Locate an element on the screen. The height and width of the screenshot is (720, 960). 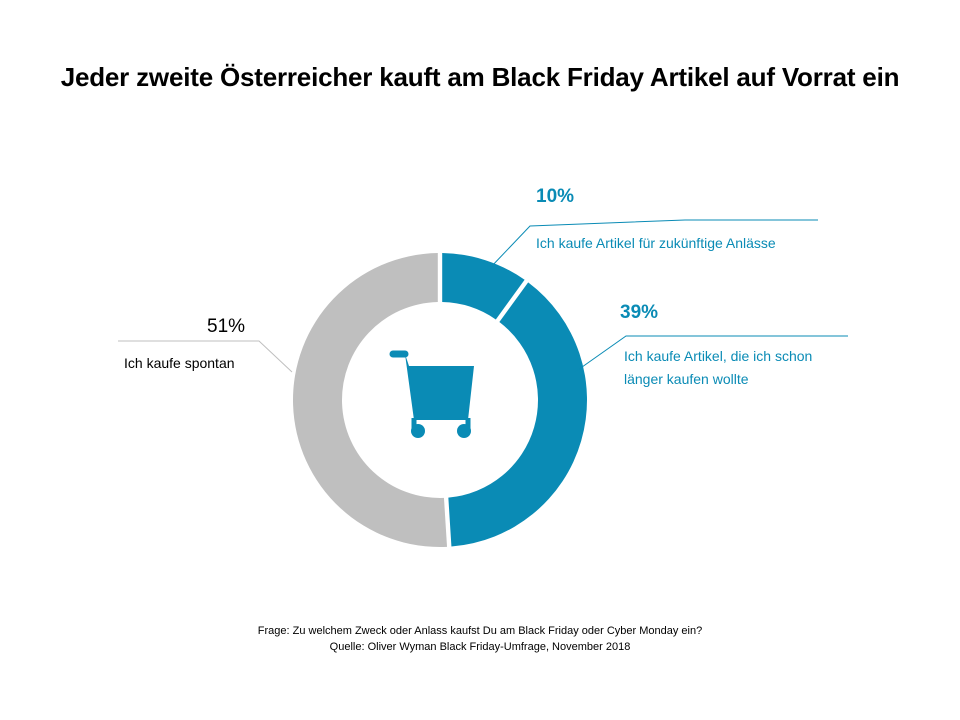
slice-value-label: 51% is located at coordinates (226, 326).